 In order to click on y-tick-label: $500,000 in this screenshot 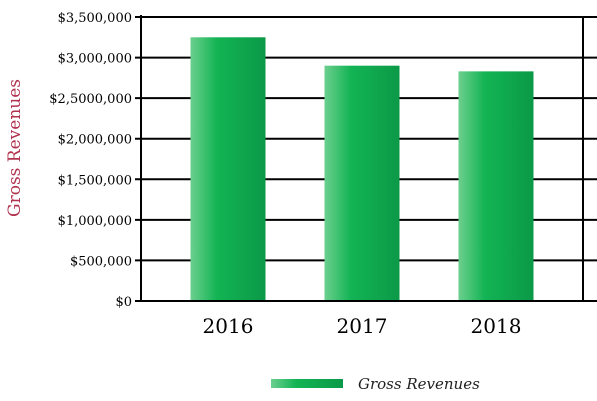, I will do `click(101, 261)`.